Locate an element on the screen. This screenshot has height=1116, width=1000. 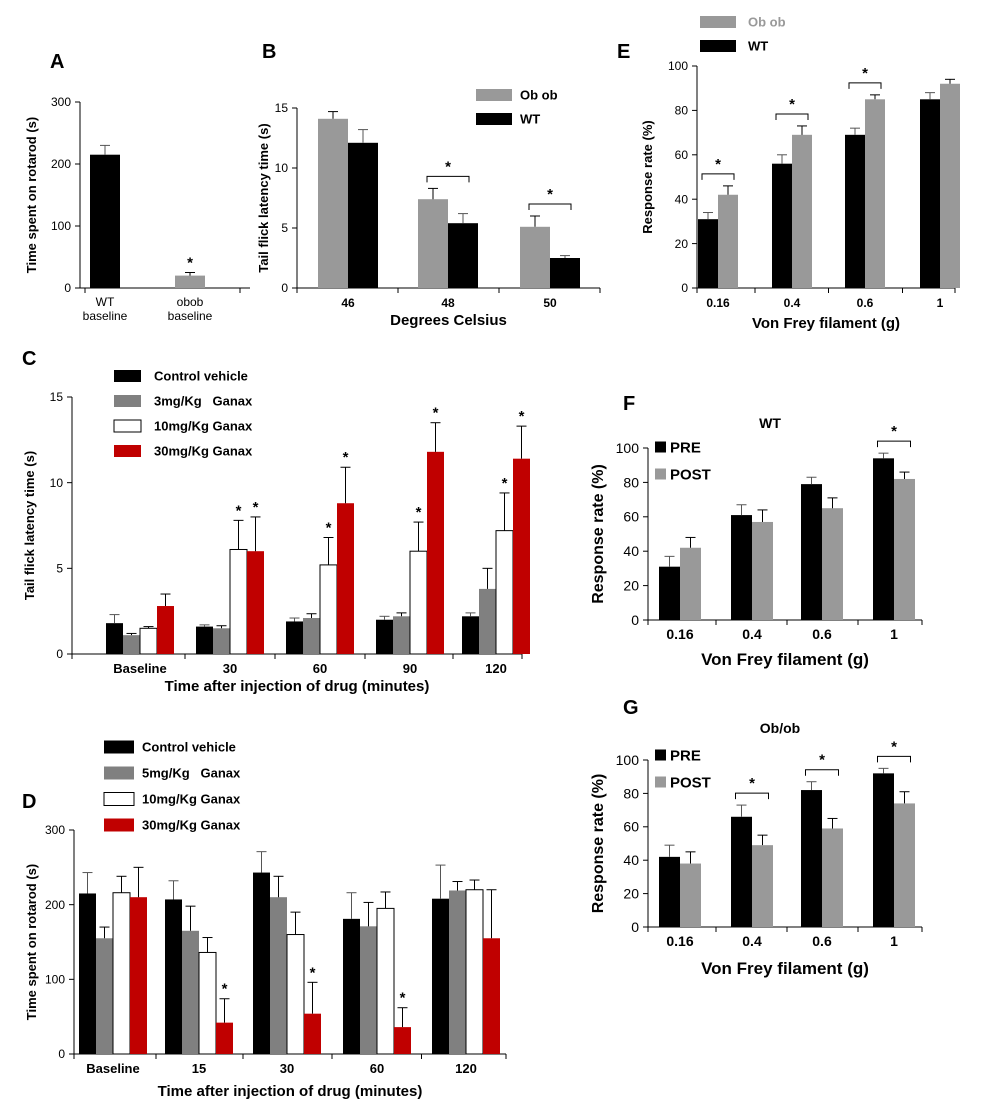
y-tick-label: 300 is located at coordinates (55, 830).